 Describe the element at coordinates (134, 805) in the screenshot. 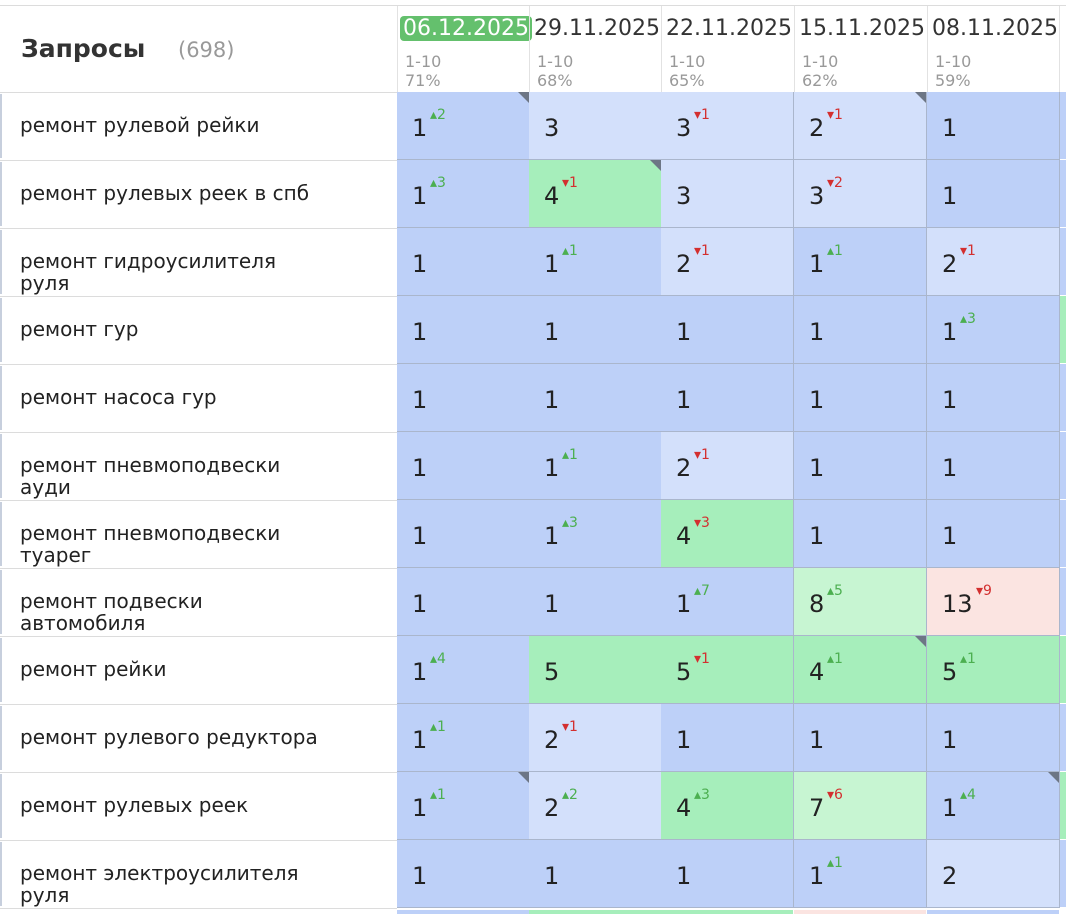

I see `query-text: ремонт рулевых реек` at that location.